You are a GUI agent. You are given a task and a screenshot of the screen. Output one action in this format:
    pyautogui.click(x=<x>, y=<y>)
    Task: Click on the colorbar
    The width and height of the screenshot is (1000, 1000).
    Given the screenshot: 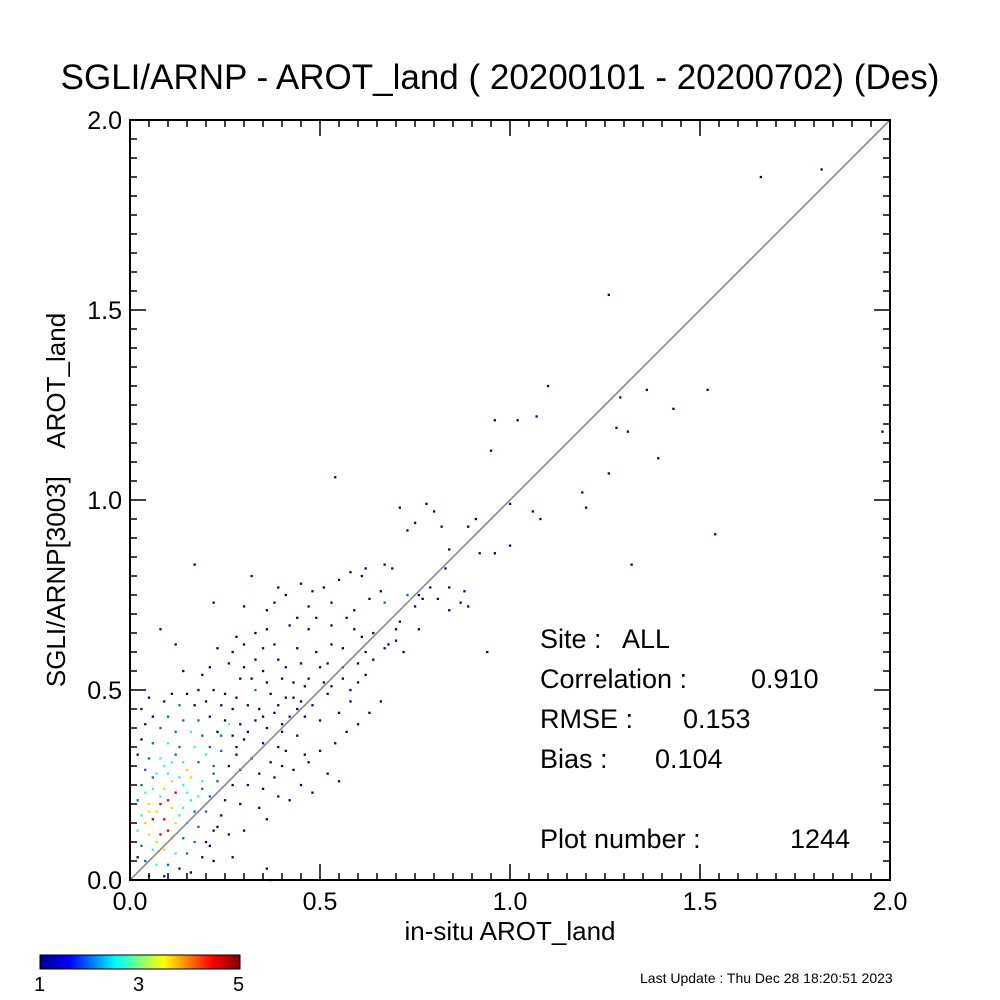 What is the action you would take?
    pyautogui.click(x=140, y=962)
    